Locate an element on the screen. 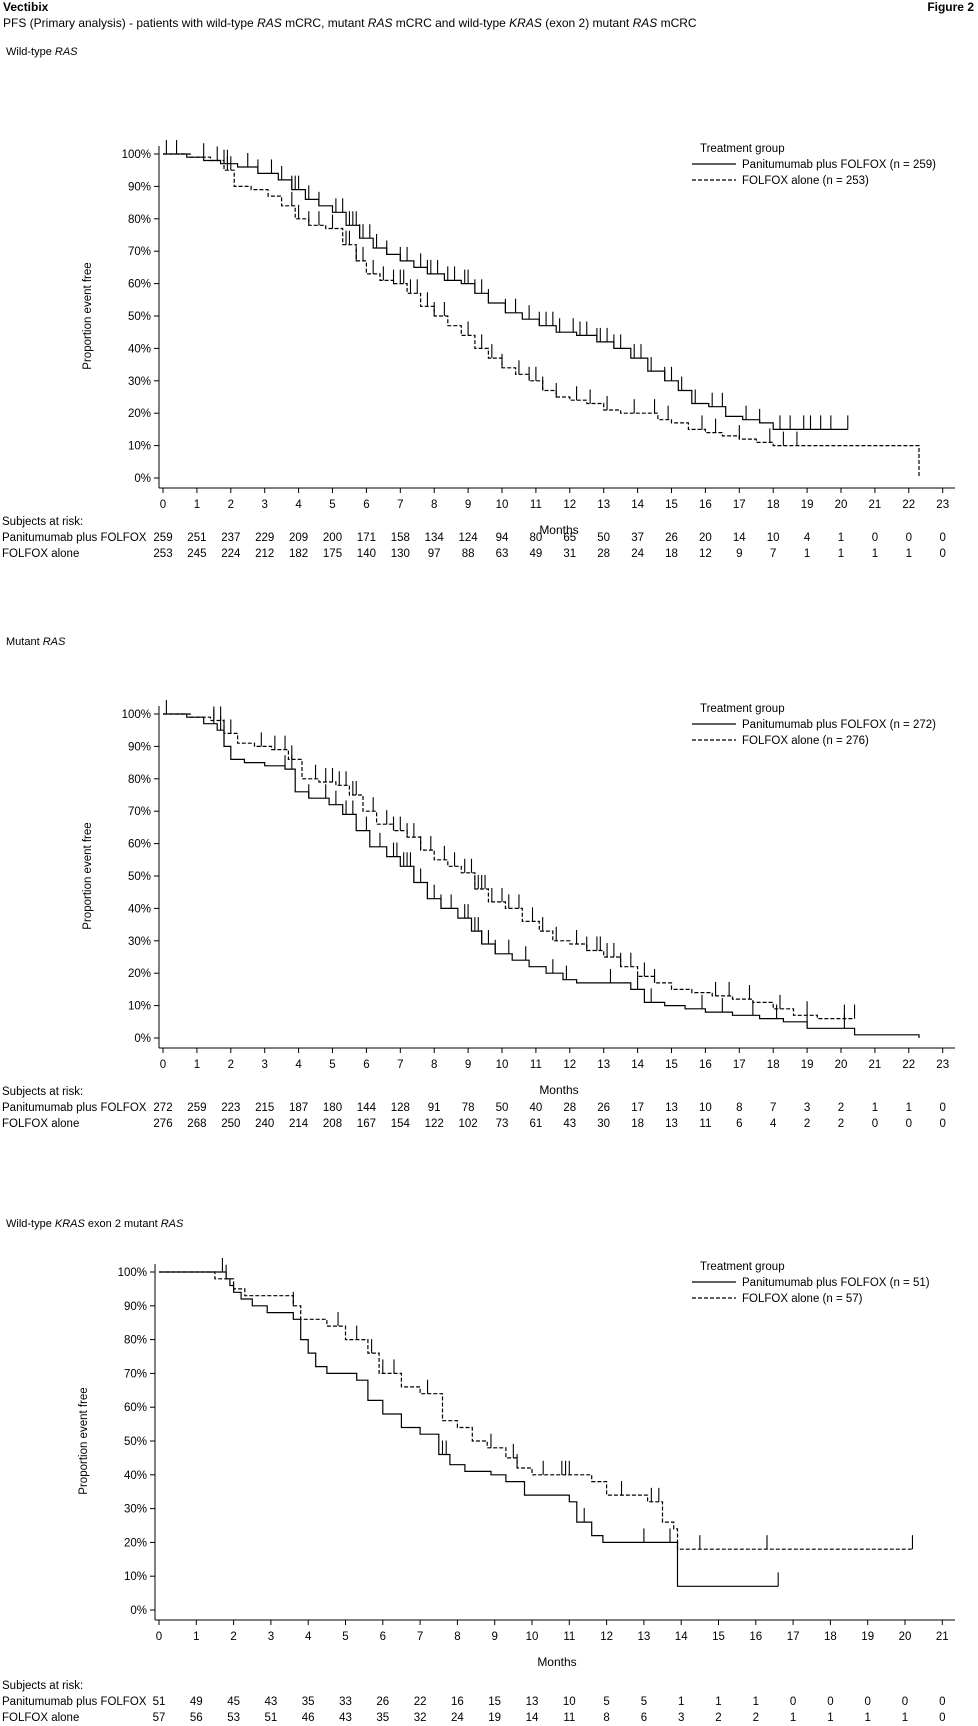 This screenshot has height=1726, width=978. risk-cell: 180 is located at coordinates (332, 1108).